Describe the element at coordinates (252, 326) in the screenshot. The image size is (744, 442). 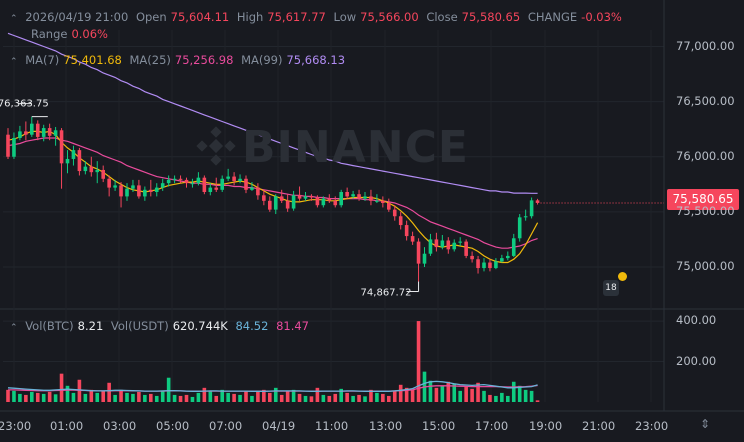
I see `vol-ma-a-value: 84.52` at that location.